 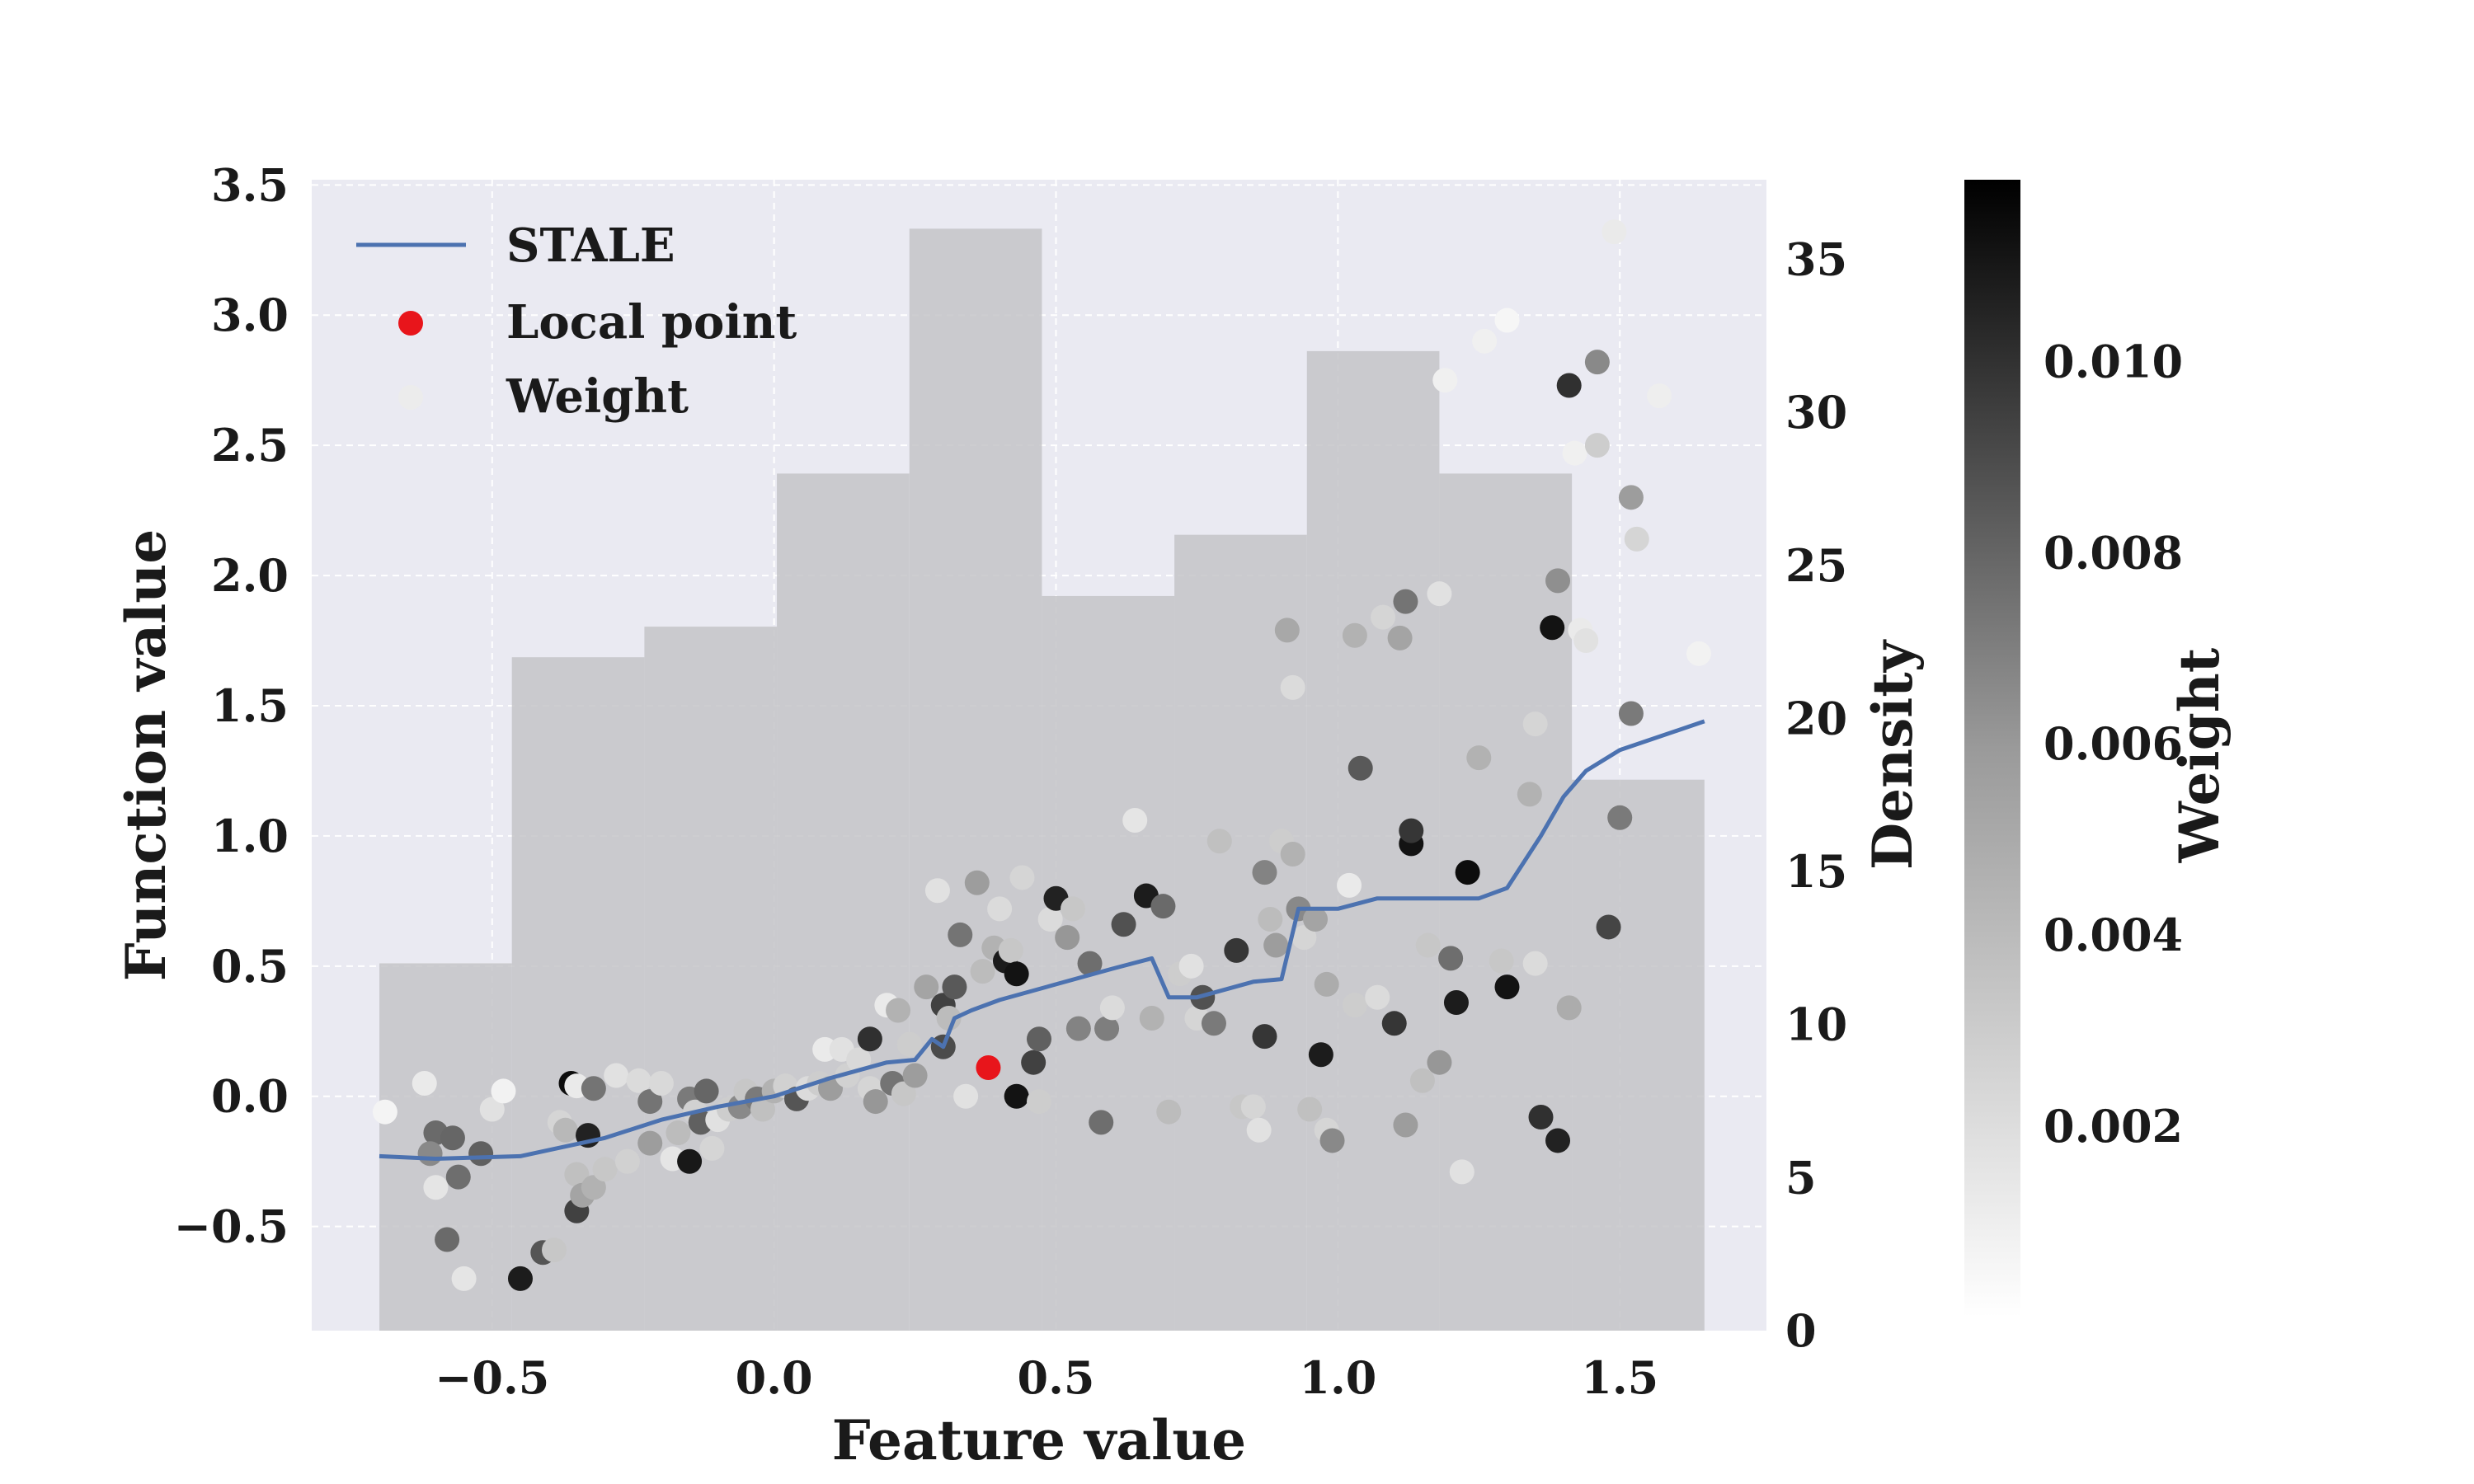 I want to click on y2-tick-label: 5, so click(x=1801, y=1177).